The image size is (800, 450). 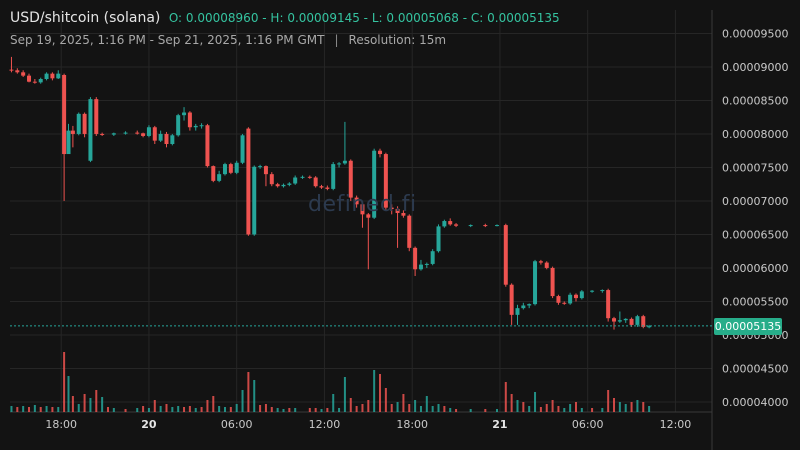 I want to click on price-tick-label: 0.00007000, so click(x=755, y=201).